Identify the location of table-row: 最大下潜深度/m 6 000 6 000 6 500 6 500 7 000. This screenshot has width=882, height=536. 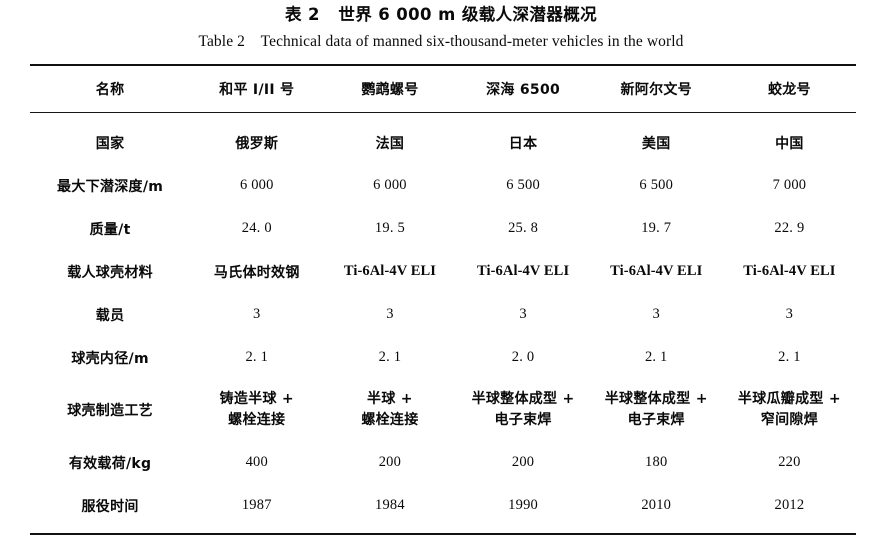
(443, 185).